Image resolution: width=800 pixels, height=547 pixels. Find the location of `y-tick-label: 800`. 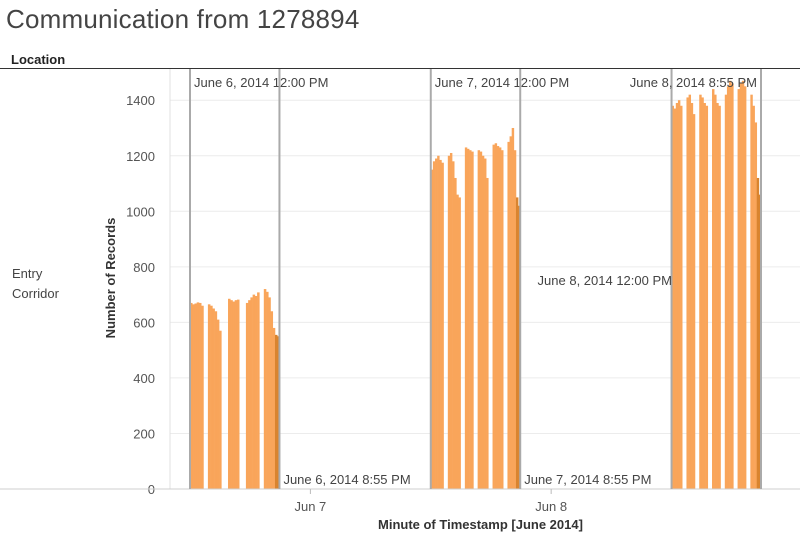

y-tick-label: 800 is located at coordinates (144, 267).